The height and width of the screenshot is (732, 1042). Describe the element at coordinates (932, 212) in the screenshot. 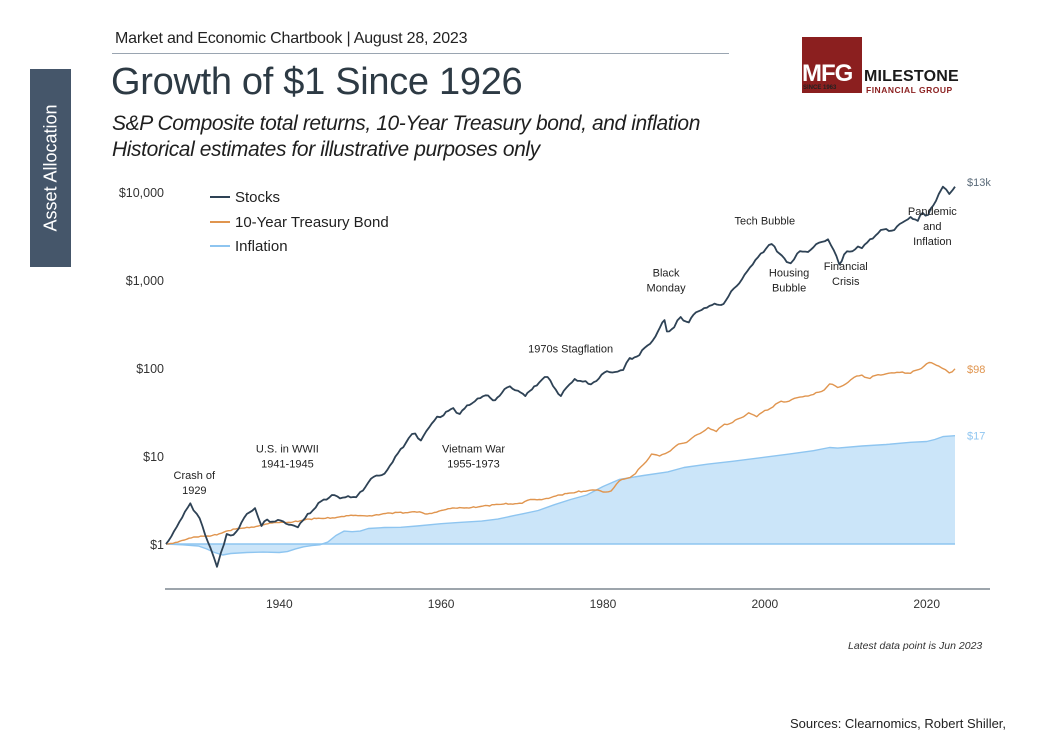

I see `event-annotation: Pandemic` at that location.